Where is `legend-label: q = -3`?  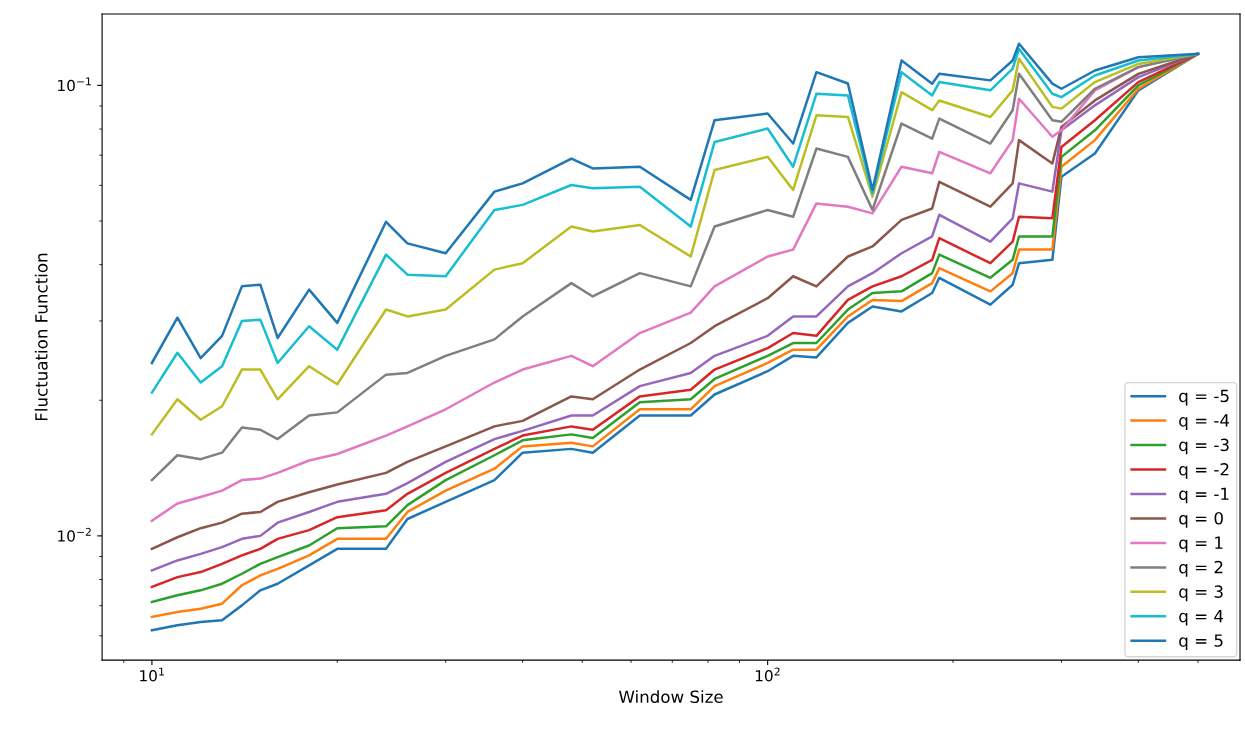
legend-label: q = -3 is located at coordinates (1204, 446).